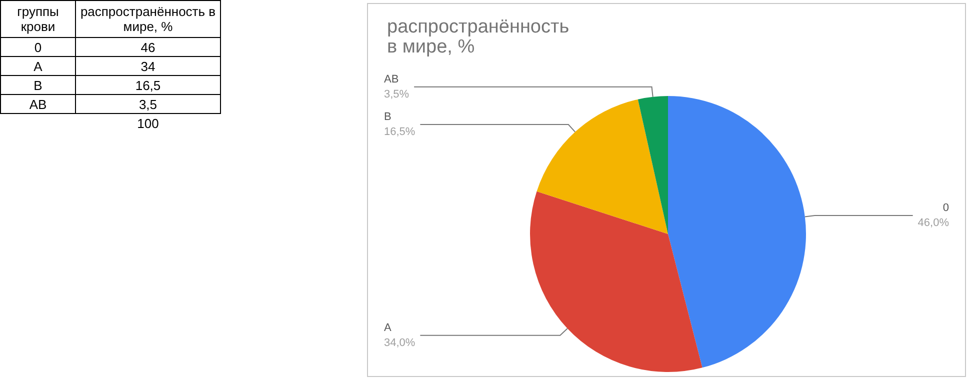 Image resolution: width=970 pixels, height=380 pixels. I want to click on text: 3,5, so click(148, 104).